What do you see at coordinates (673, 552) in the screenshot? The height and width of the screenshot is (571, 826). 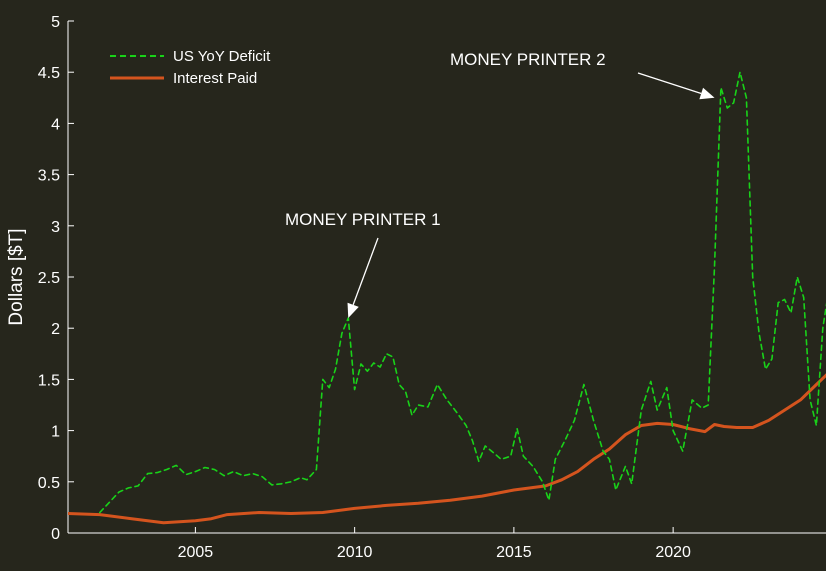 I see `x-tick-label: 2020` at bounding box center [673, 552].